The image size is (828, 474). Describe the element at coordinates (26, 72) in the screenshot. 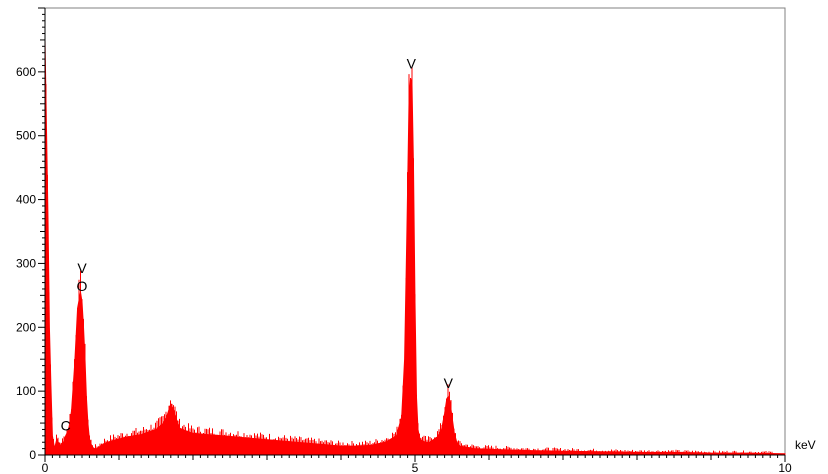

I see `y-tick-label: 600` at that location.